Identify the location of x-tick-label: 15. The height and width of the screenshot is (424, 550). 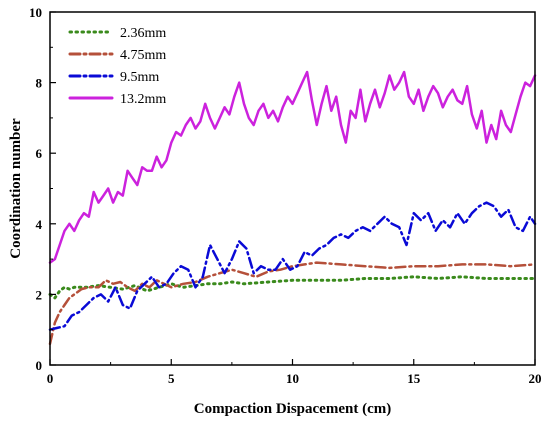
(414, 378).